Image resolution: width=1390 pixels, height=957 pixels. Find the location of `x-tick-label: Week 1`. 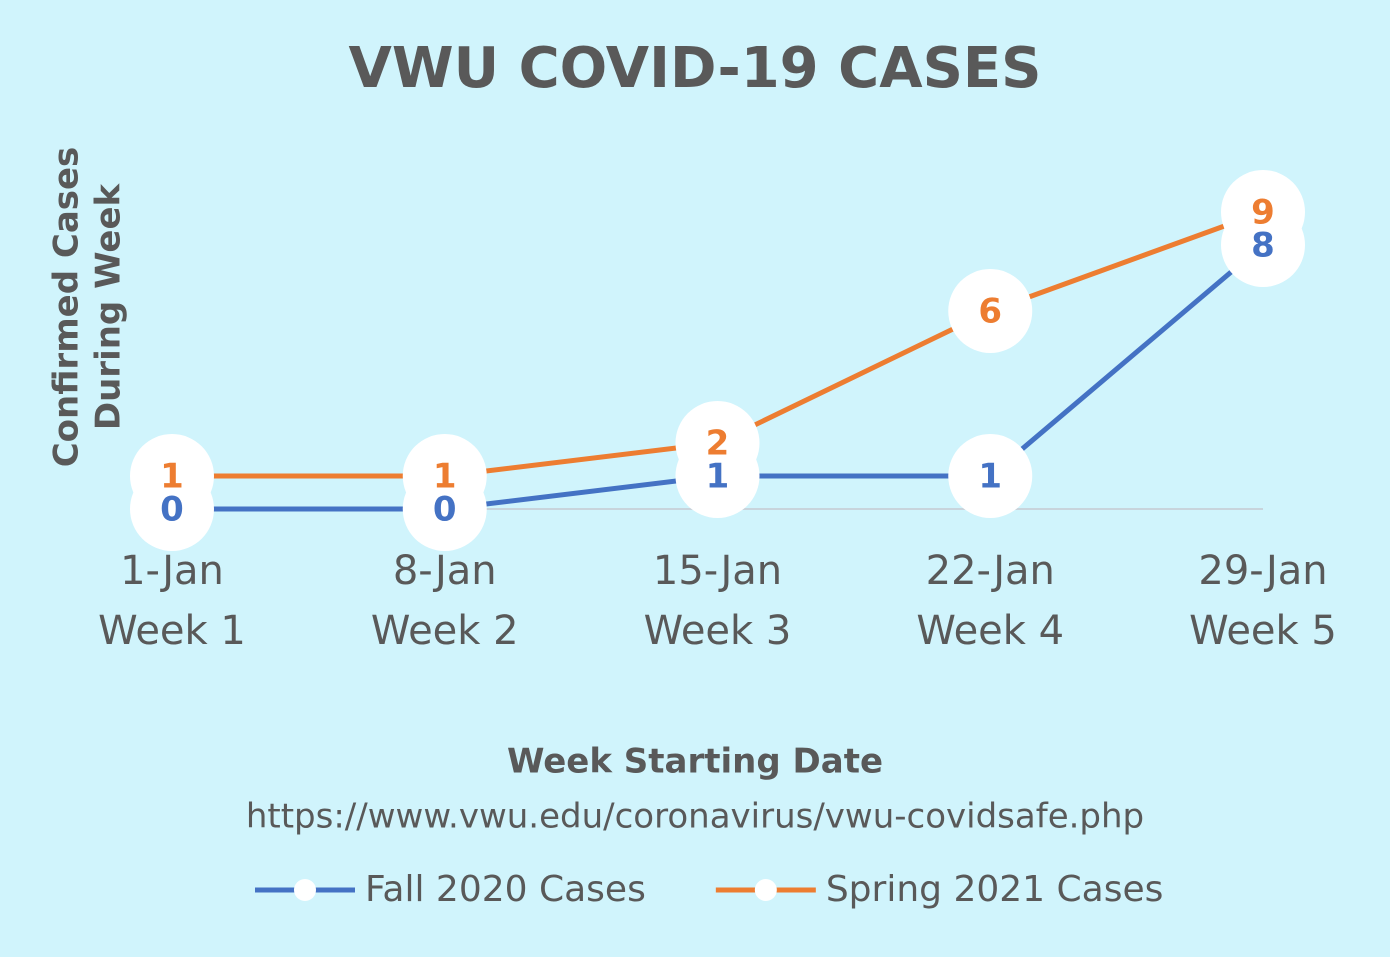

x-tick-label: Week 1 is located at coordinates (172, 631).